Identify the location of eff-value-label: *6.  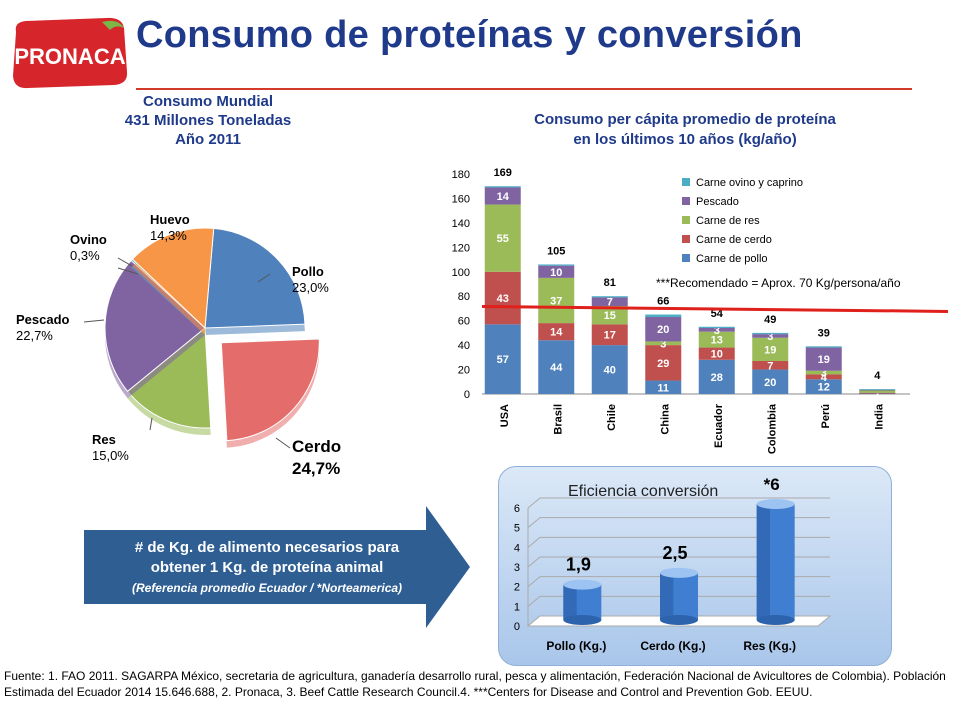
(772, 484).